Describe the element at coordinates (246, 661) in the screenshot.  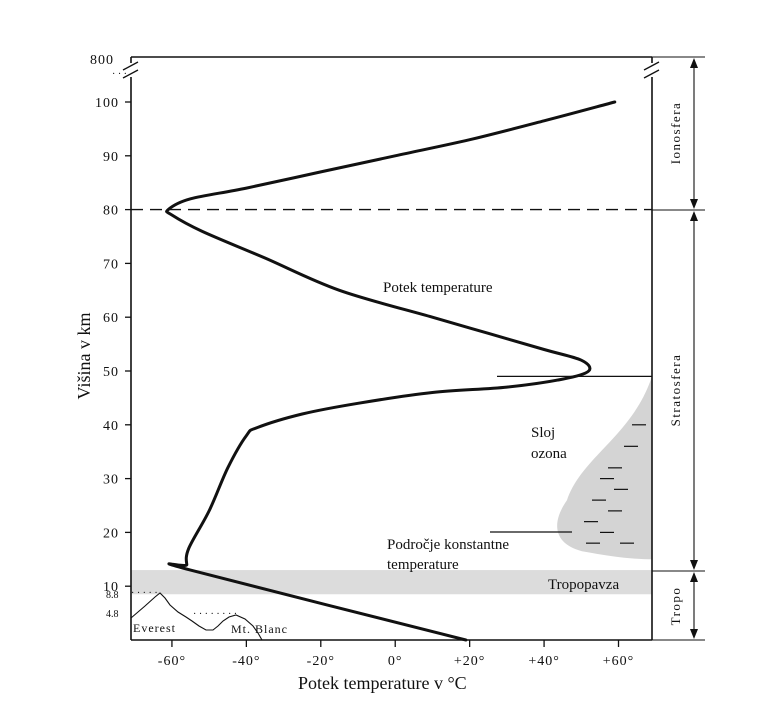
I see `x-tick-label--40: -40°` at that location.